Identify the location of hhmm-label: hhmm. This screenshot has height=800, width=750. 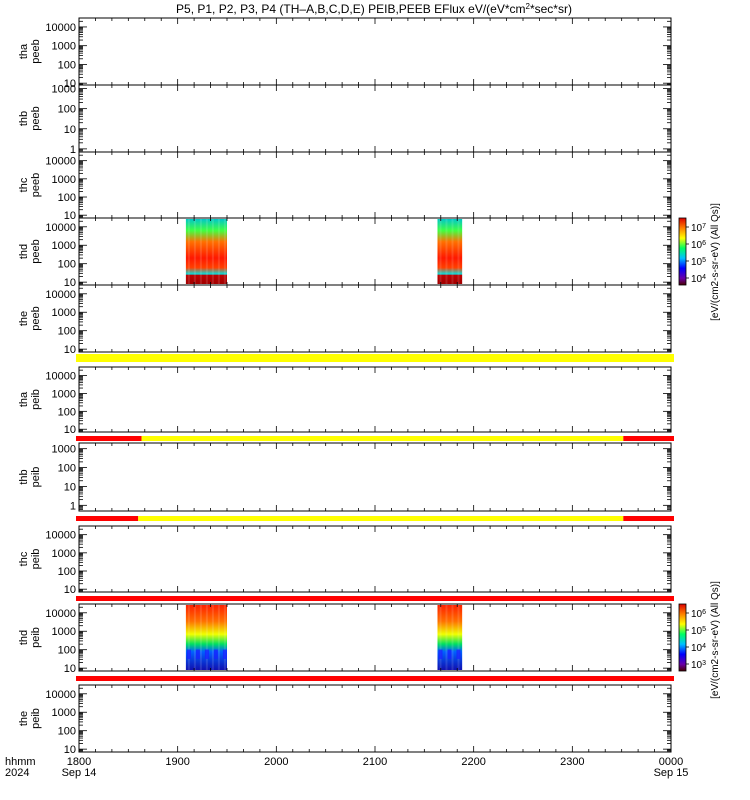
(20, 762).